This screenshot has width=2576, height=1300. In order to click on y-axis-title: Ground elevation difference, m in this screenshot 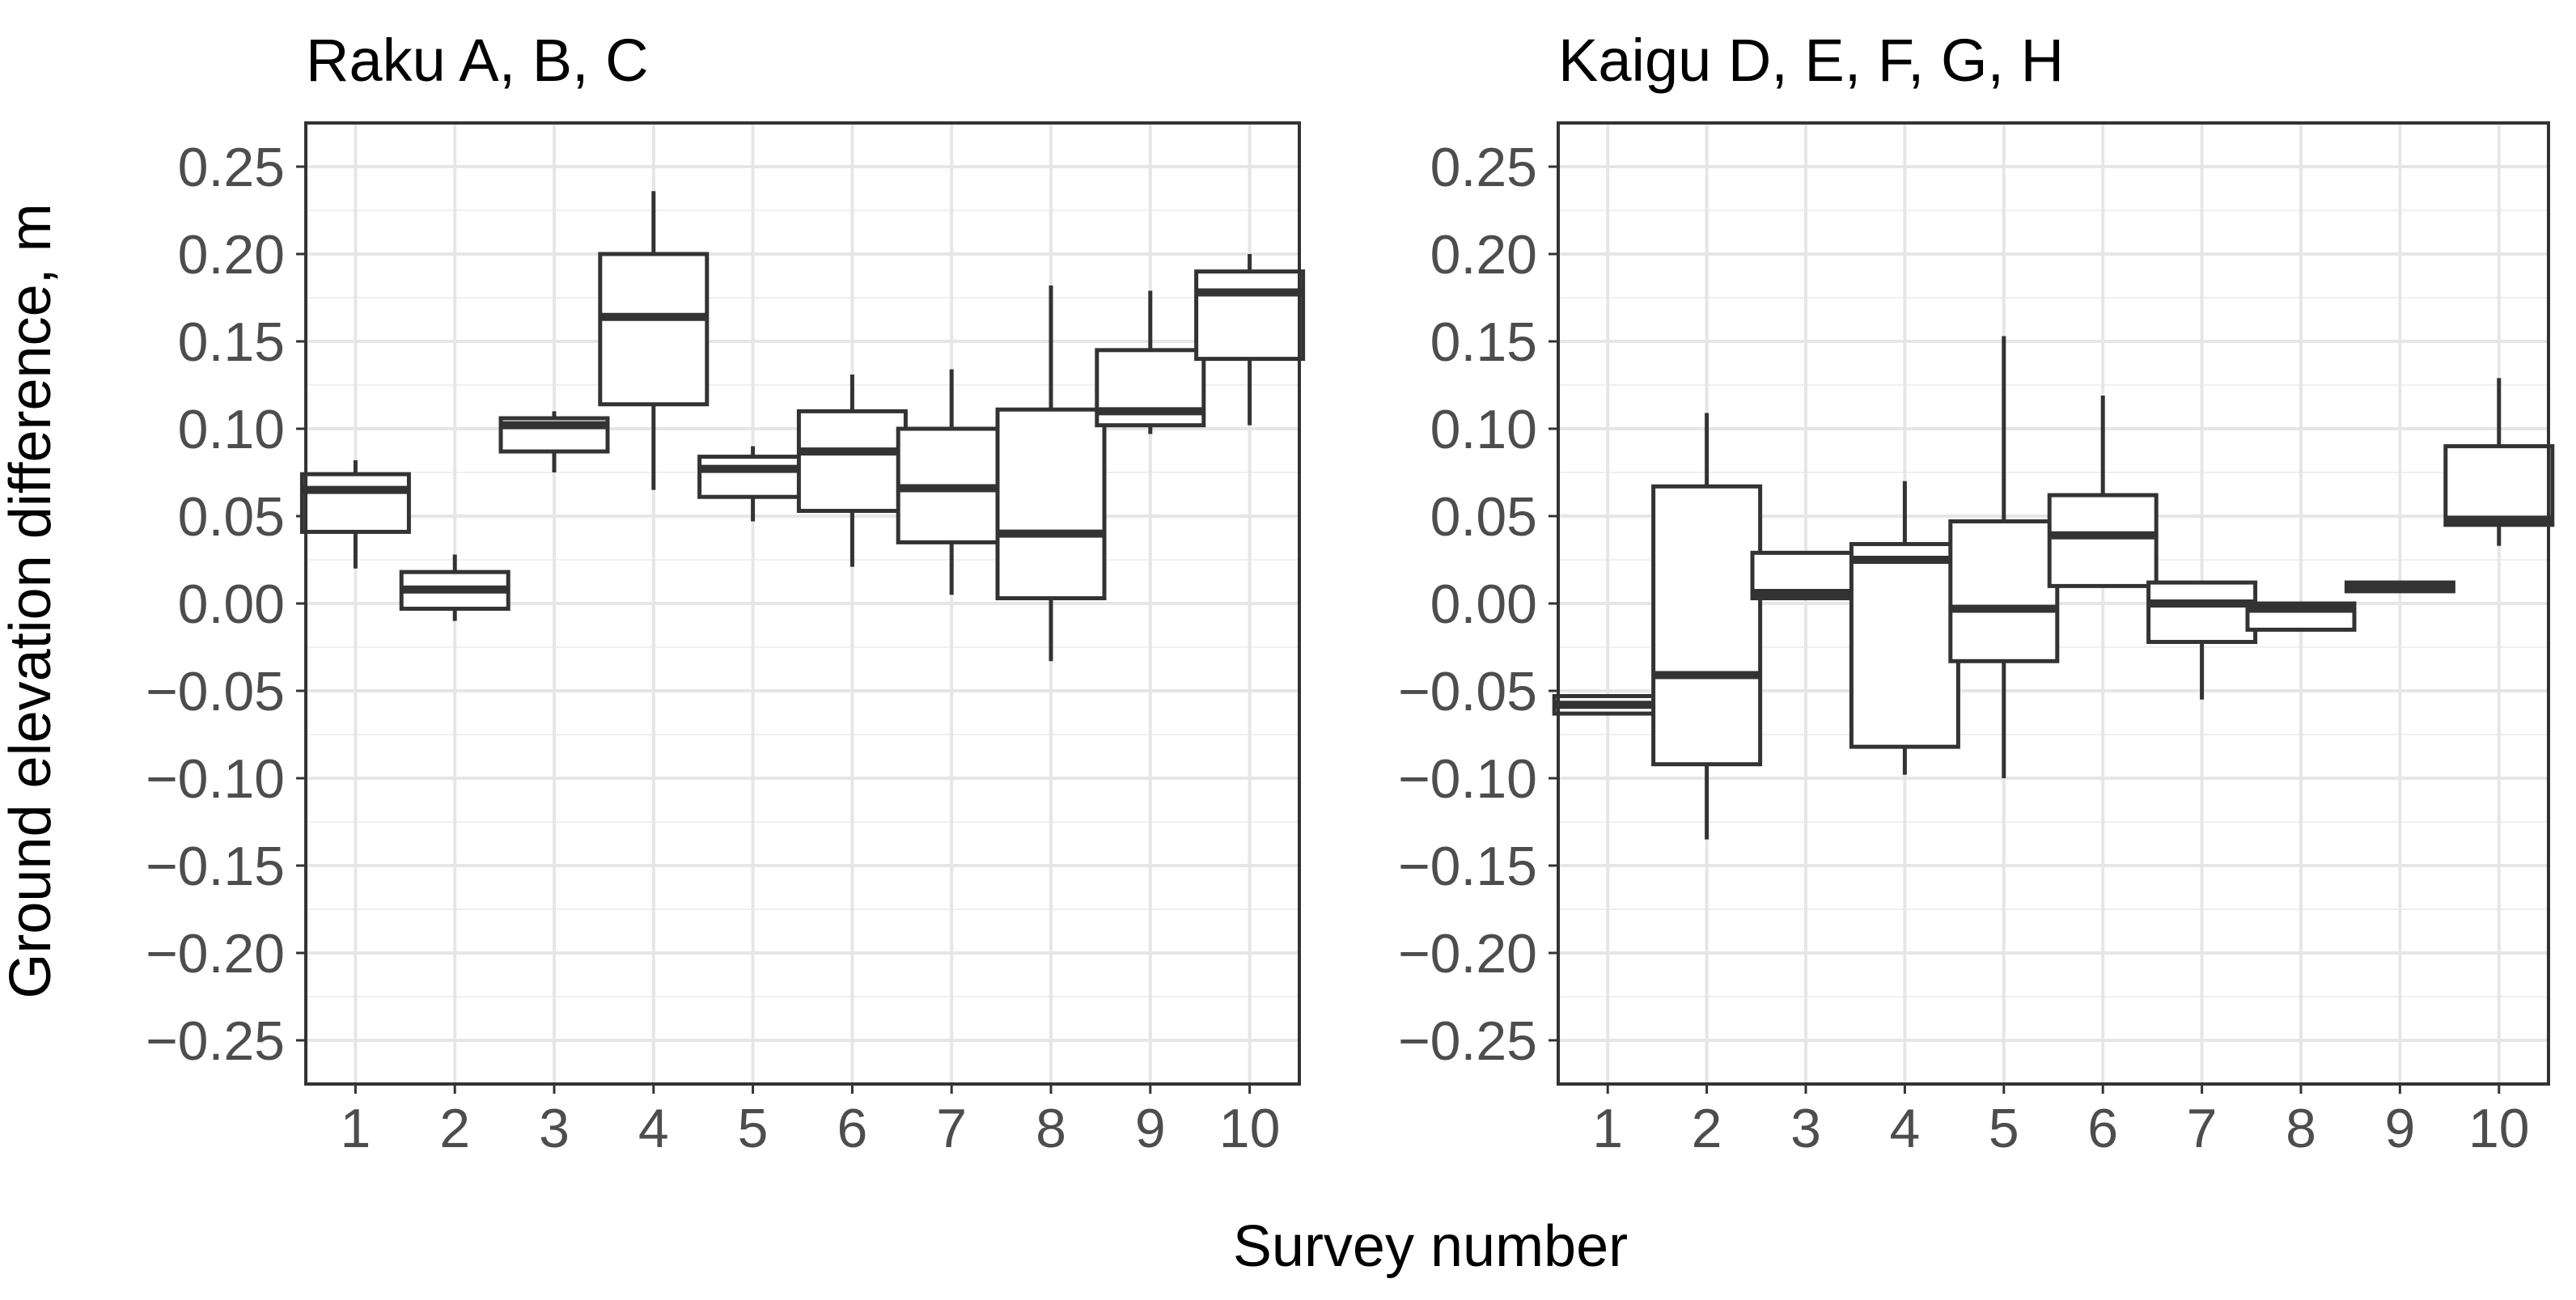, I will do `click(31, 600)`.